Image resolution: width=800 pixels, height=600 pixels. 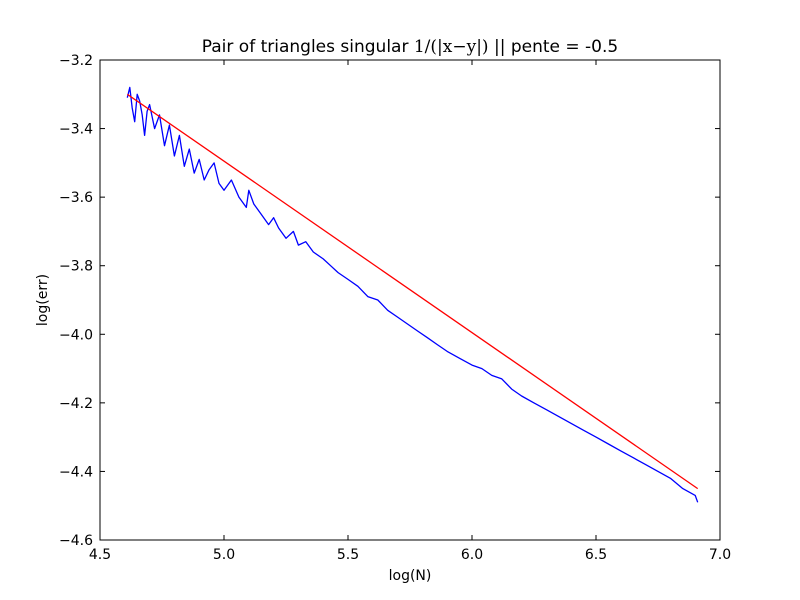 I want to click on y-tick-label: −3.6, so click(x=76, y=198).